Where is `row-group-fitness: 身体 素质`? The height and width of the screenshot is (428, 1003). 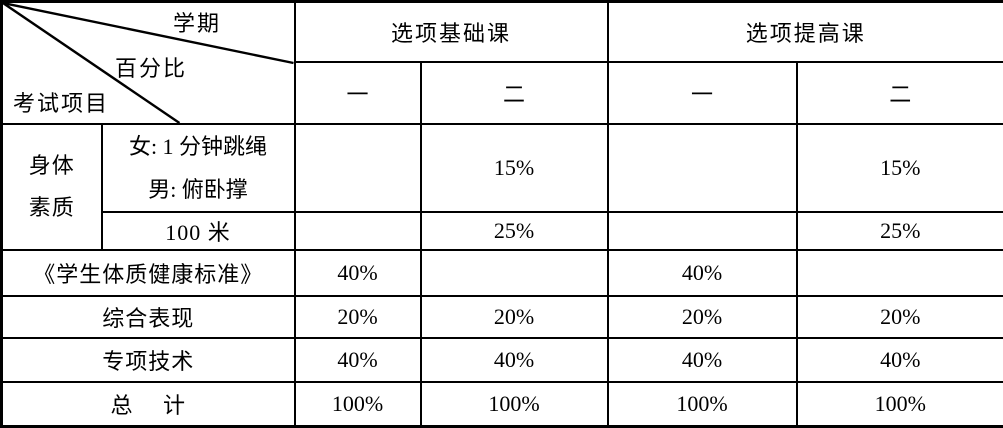 row-group-fitness: 身体 素质 is located at coordinates (52, 187).